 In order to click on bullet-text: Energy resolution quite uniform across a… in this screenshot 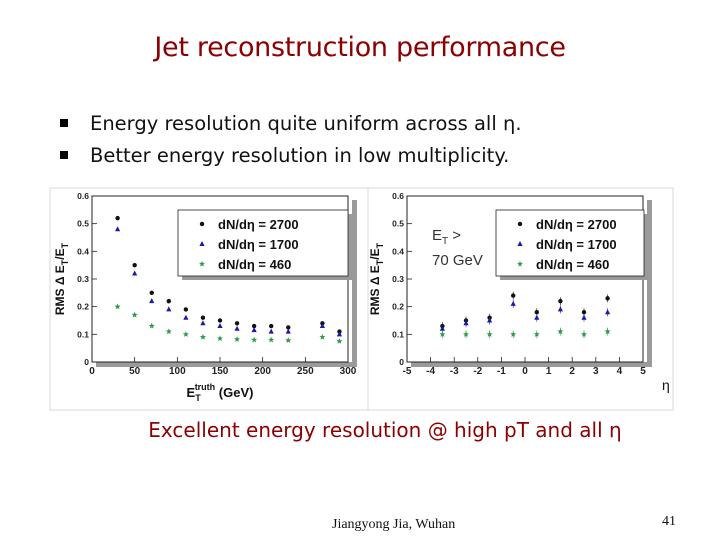, I will do `click(306, 123)`.